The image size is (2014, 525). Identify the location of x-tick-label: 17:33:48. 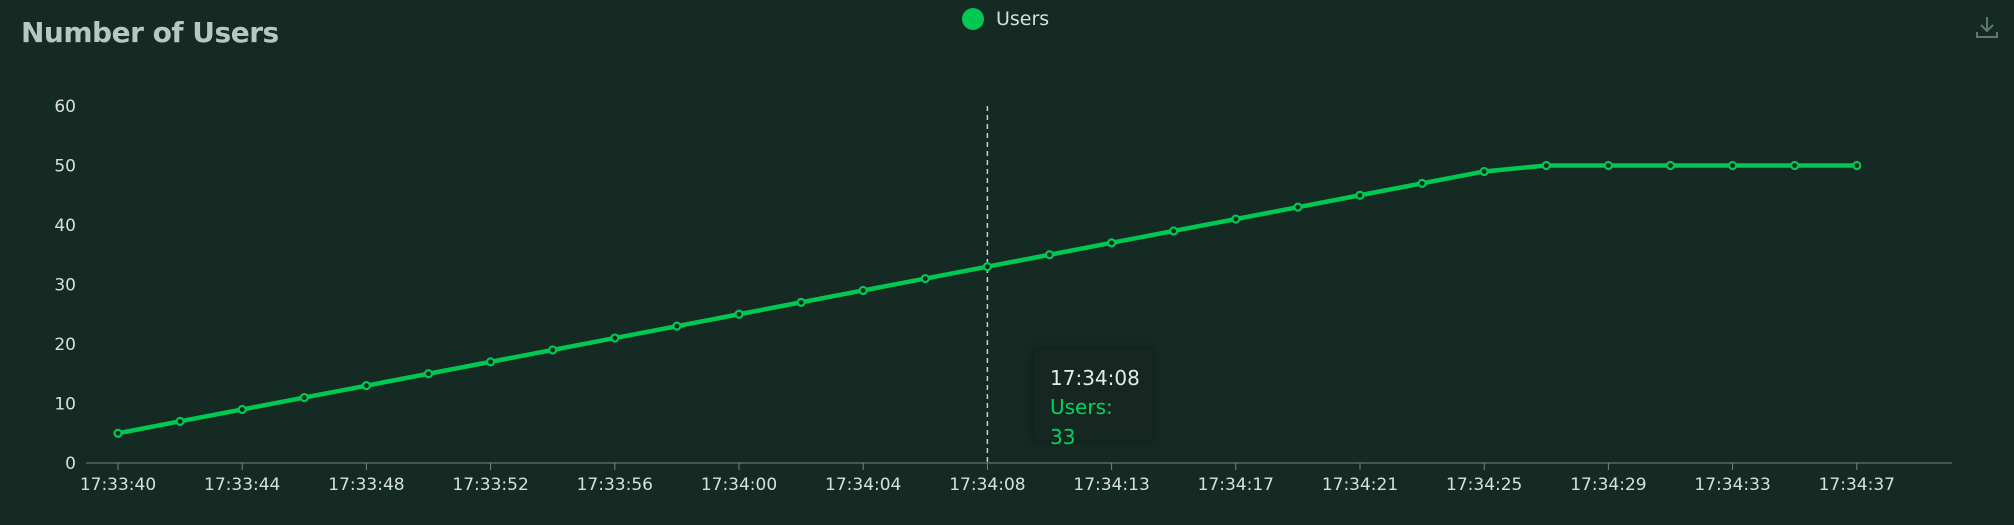
(366, 485).